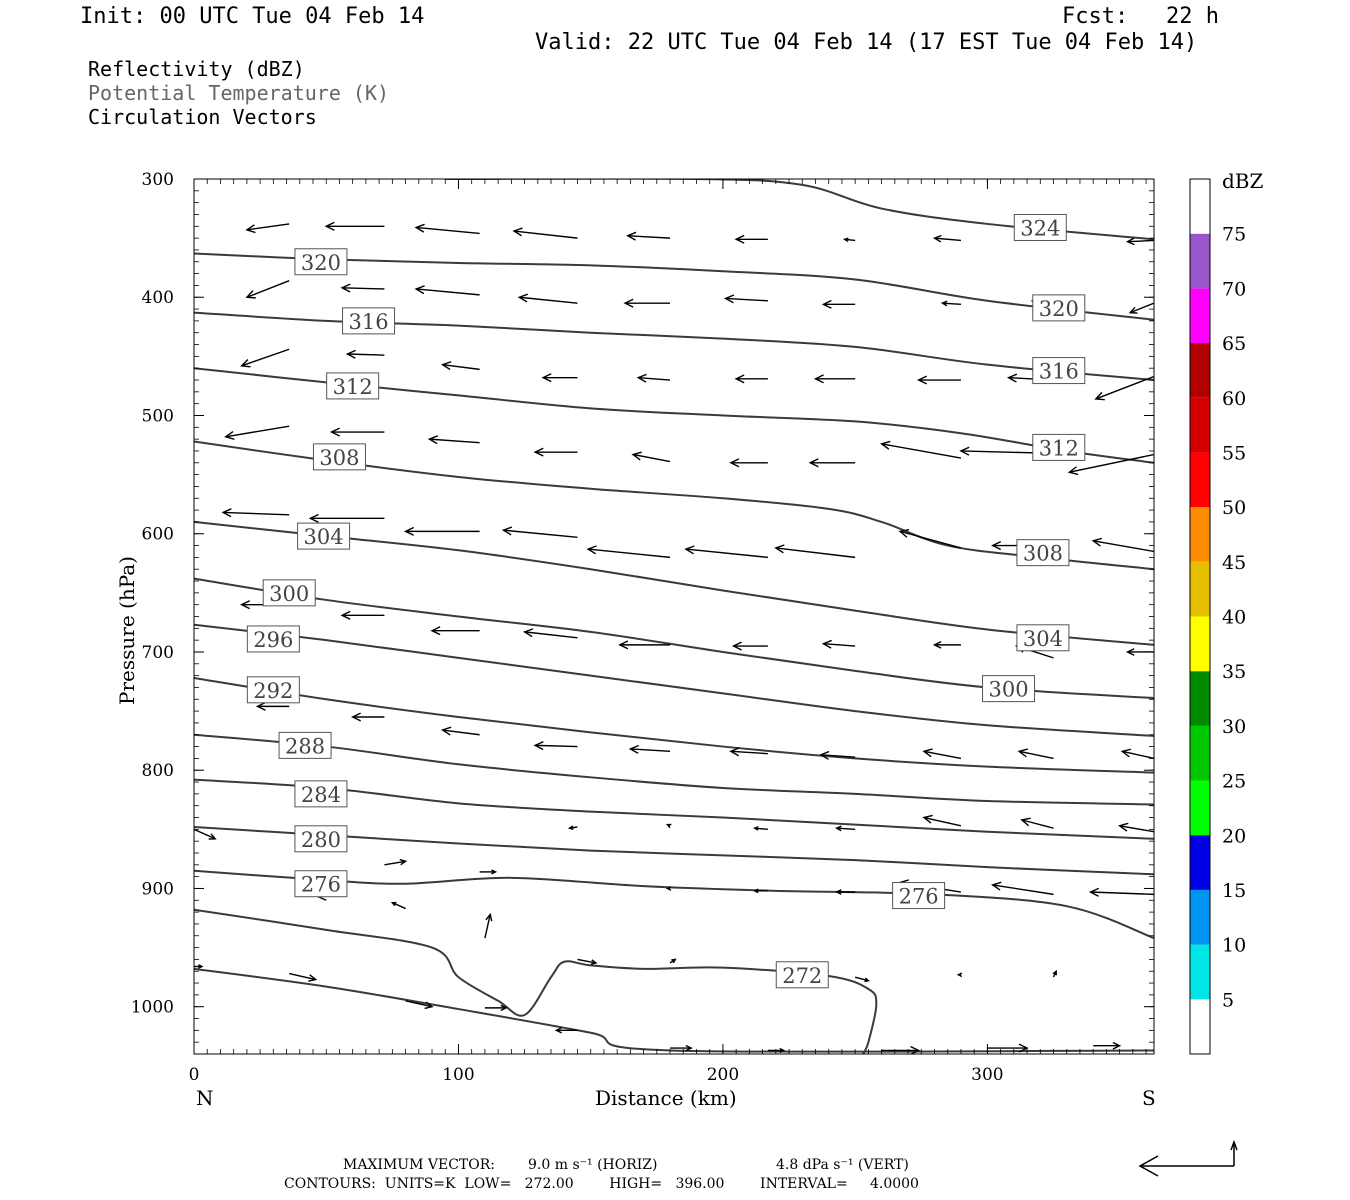 This screenshot has height=1200, width=1350. Describe the element at coordinates (1234, 344) in the screenshot. I see `colorbar-level-label: 65` at that location.